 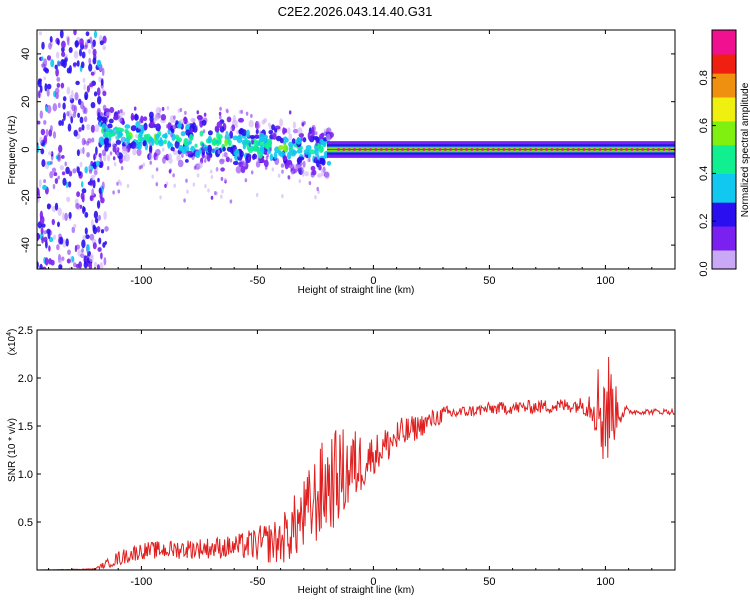 What do you see at coordinates (25, 523) in the screenshot?
I see `y-tick-label: 0.5` at bounding box center [25, 523].